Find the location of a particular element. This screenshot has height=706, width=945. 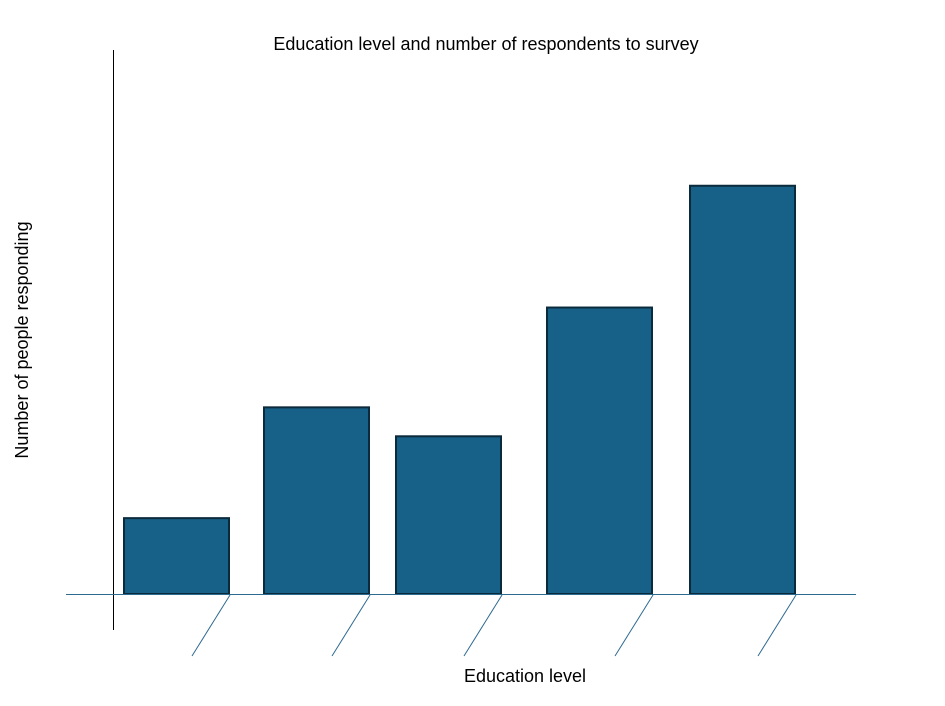

x-tick-group is located at coordinates (494, 625).